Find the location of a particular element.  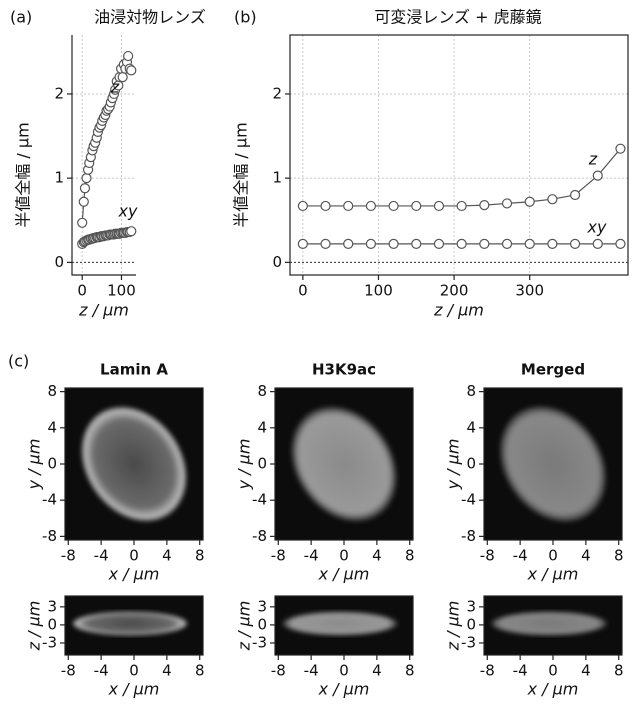

panel-label: (a) is located at coordinates (21, 17).